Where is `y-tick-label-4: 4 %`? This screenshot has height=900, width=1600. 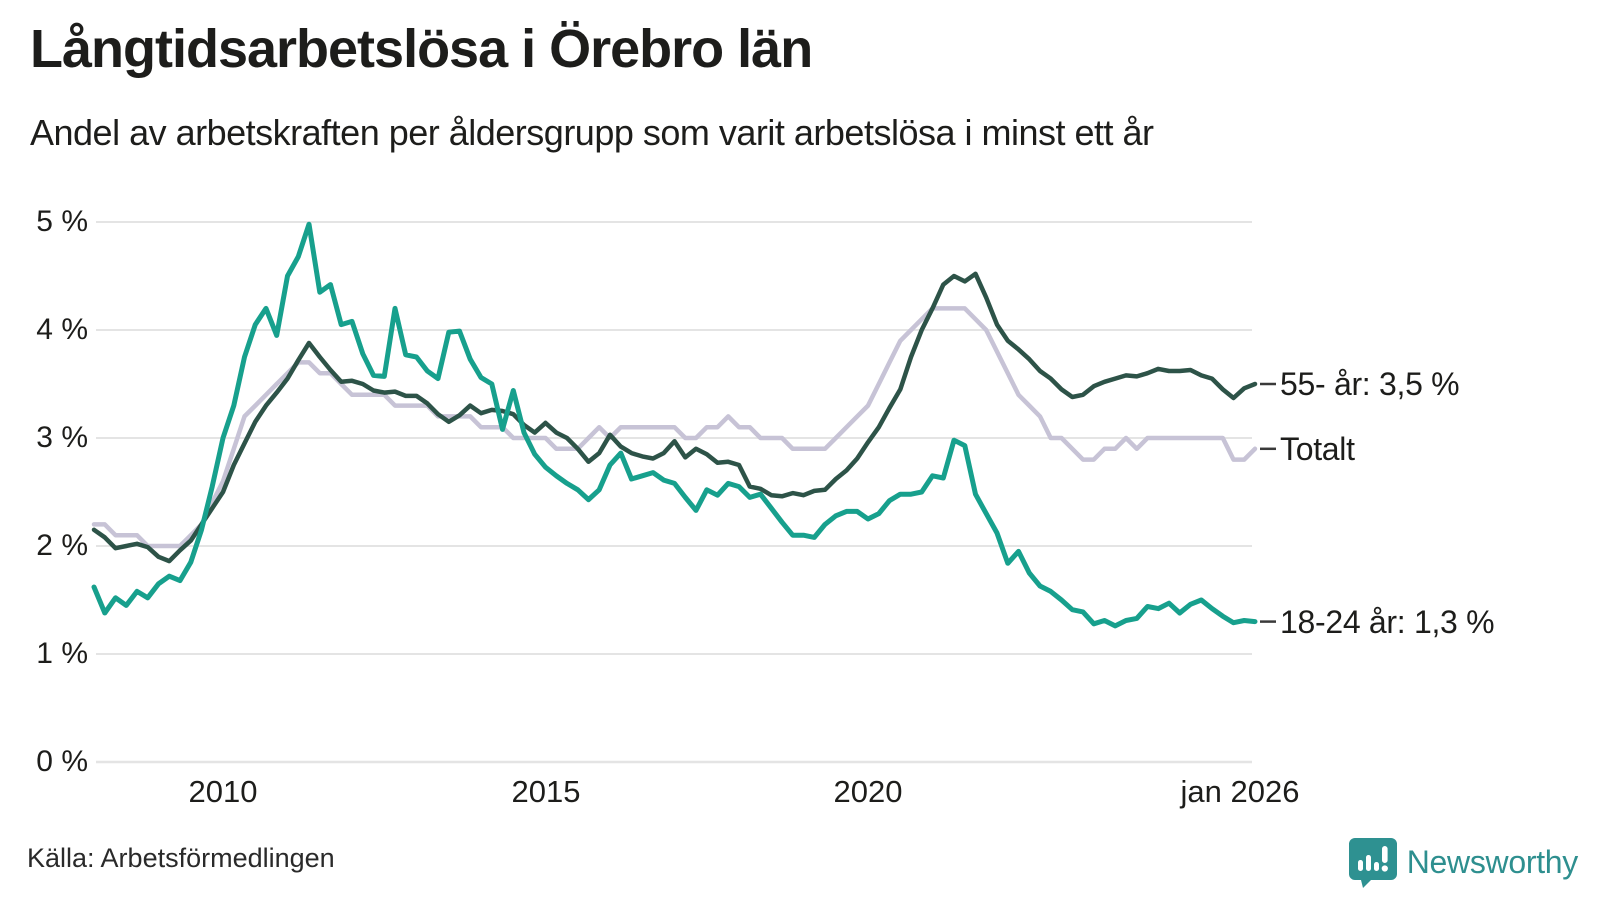
y-tick-label-4: 4 % is located at coordinates (62, 329).